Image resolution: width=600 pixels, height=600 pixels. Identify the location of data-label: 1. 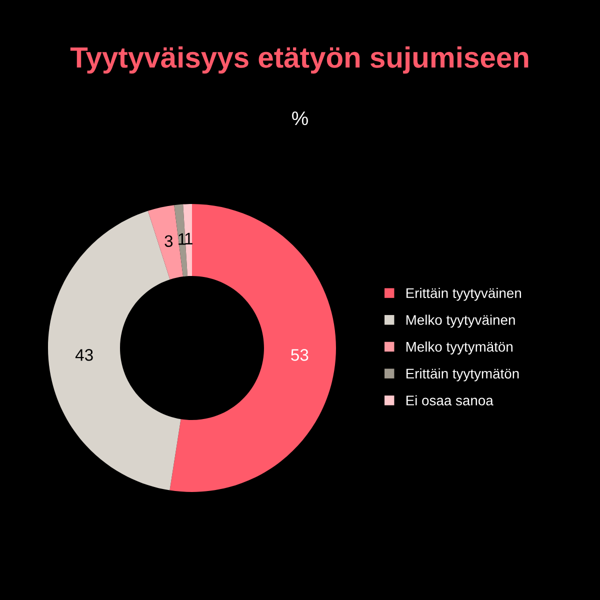
(188, 238).